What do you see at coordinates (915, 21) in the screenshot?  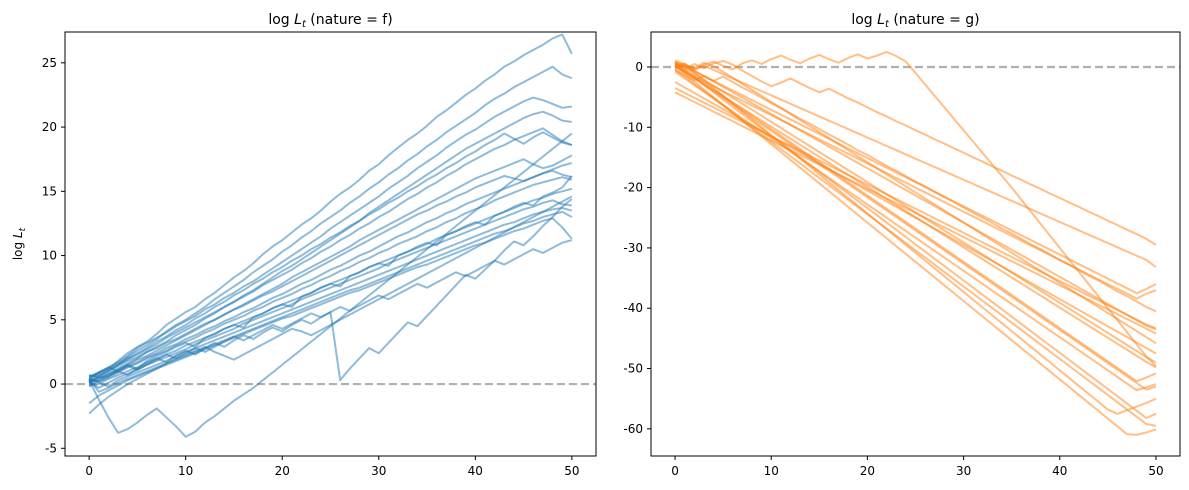 I see `chart-title: log Lt (nature = g)` at bounding box center [915, 21].